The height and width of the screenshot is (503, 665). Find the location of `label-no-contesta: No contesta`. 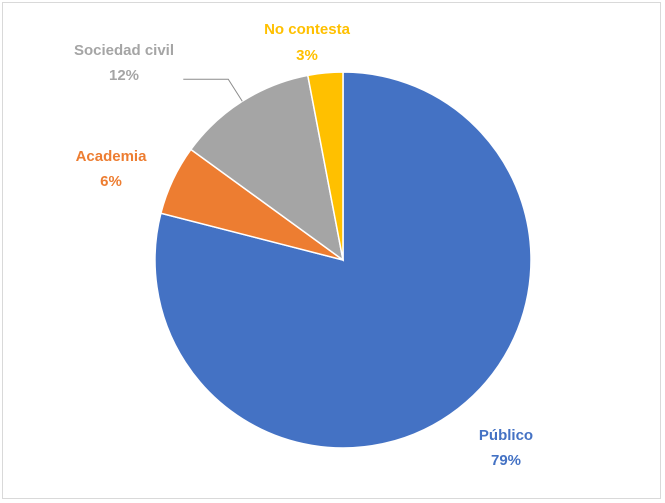

label-no-contesta: No contesta is located at coordinates (307, 29).